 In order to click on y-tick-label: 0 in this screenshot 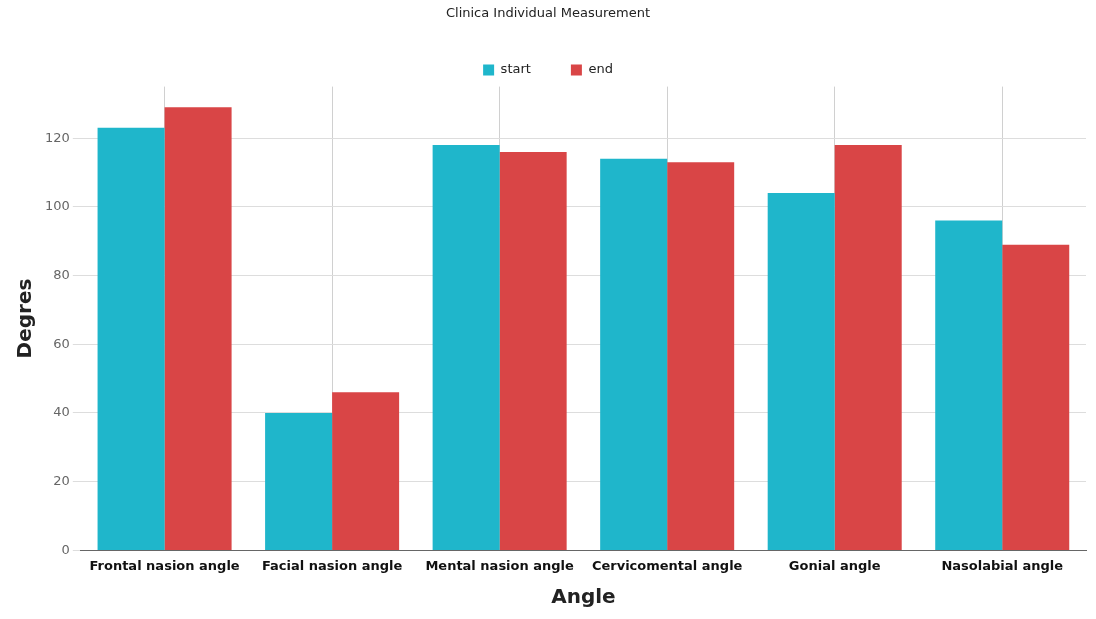, I will do `click(65, 549)`.